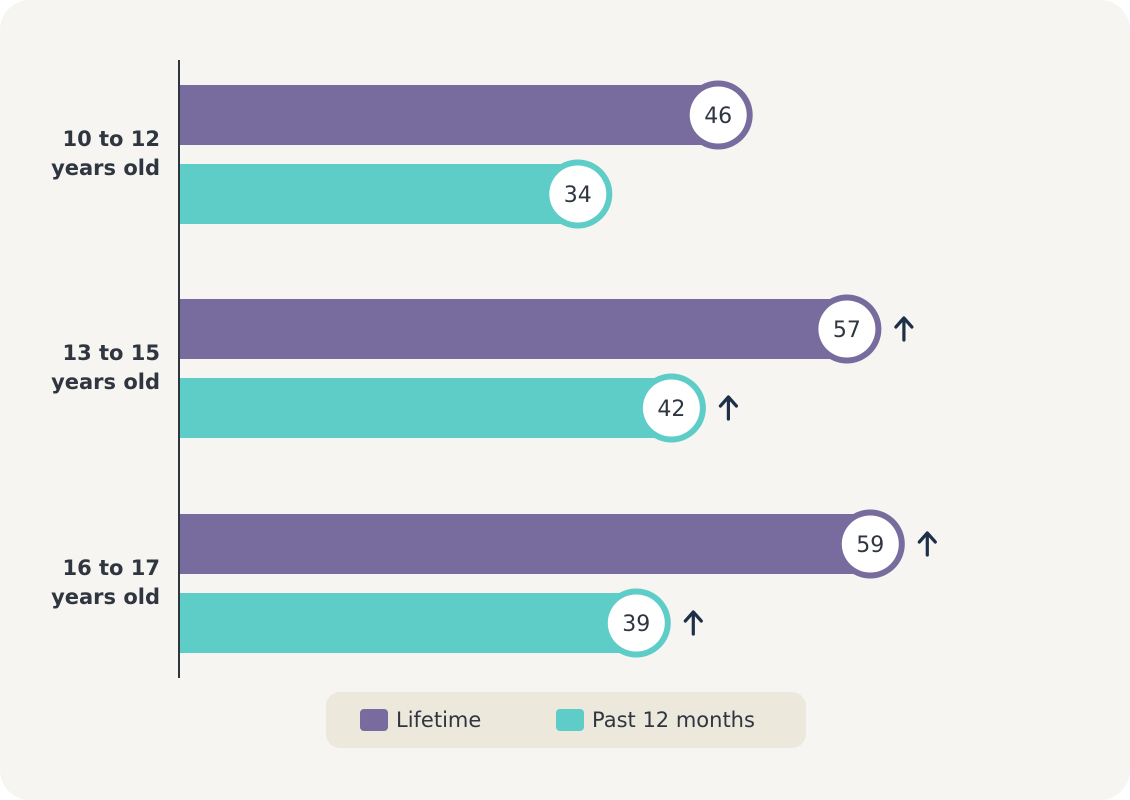 The image size is (1130, 800). I want to click on value-label: 39, so click(636, 624).